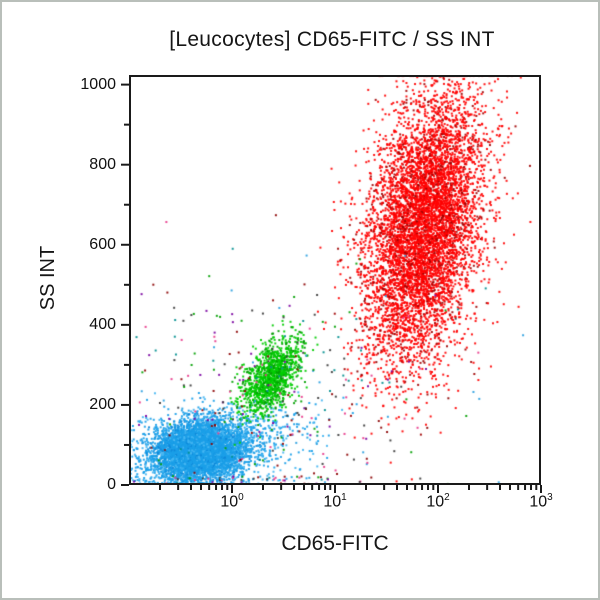 This screenshot has width=600, height=600. I want to click on x-axis-tick-label: 102, so click(438, 501).